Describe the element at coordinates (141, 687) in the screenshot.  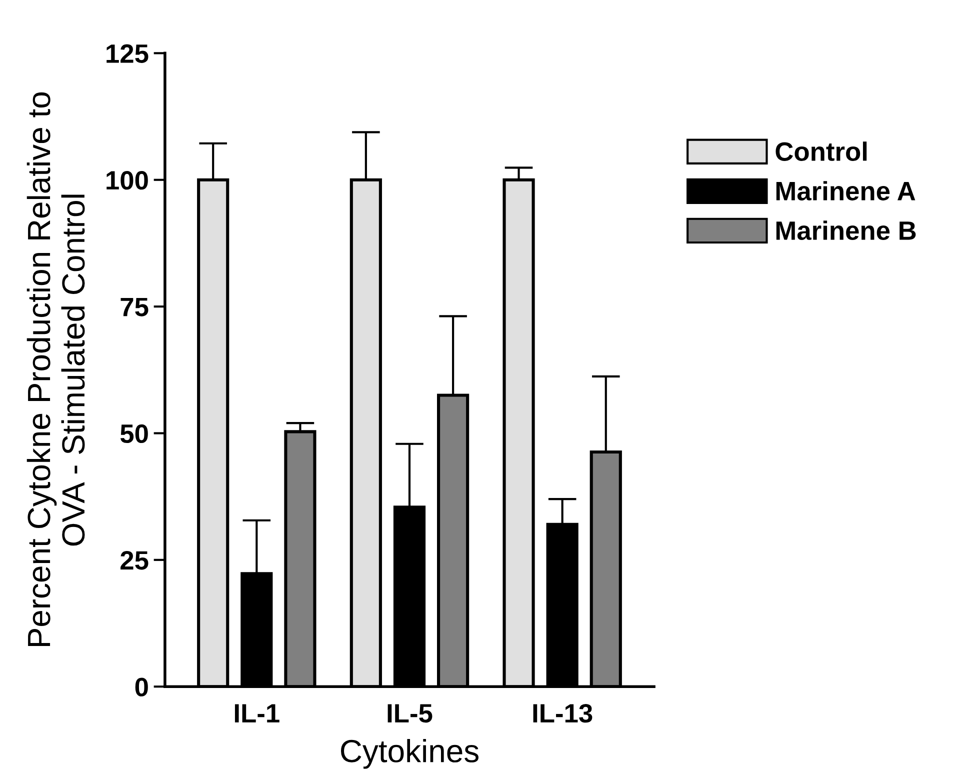
I see `y-tick-label: 0` at that location.